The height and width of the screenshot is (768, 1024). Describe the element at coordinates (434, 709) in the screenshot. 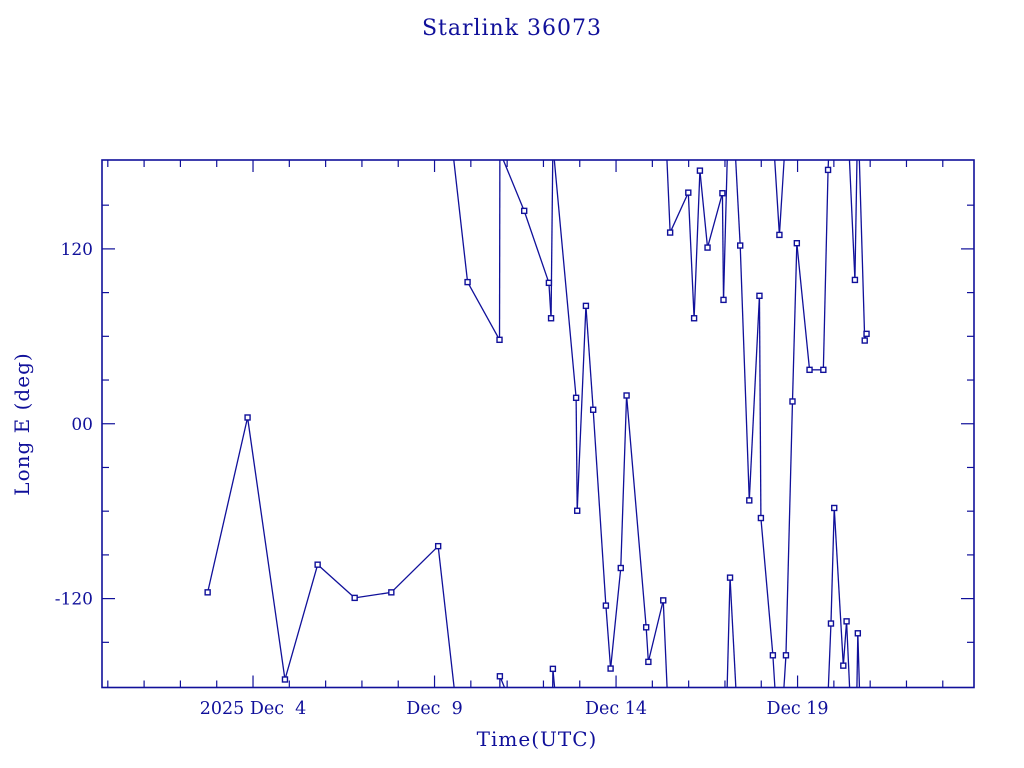

I see `x-tick-label: Dec 9` at that location.